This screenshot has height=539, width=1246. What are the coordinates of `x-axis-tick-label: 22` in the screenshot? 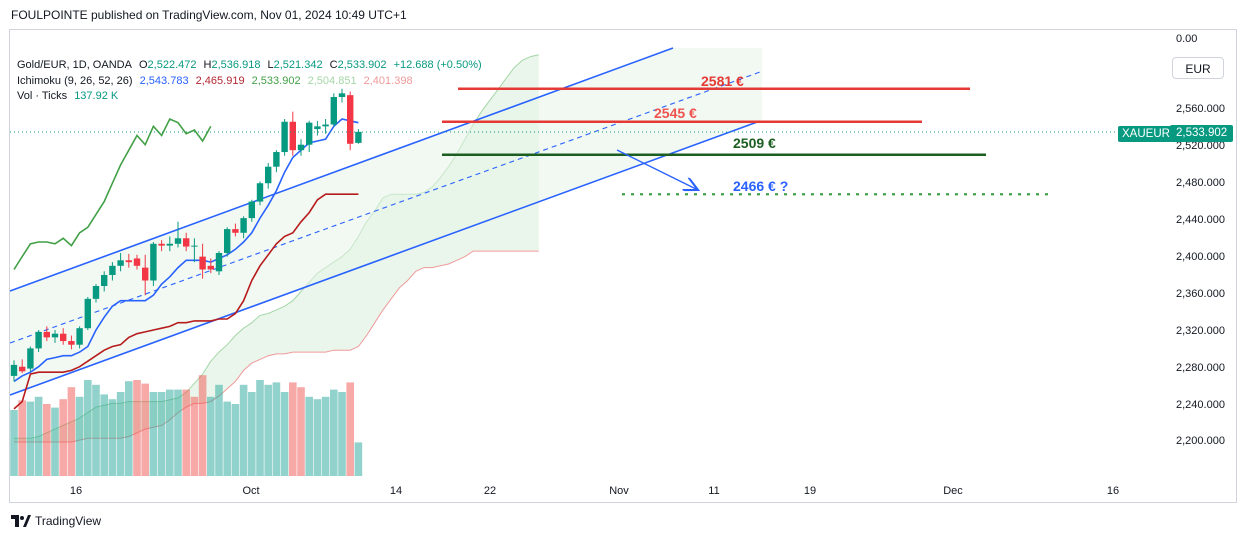 It's located at (490, 491).